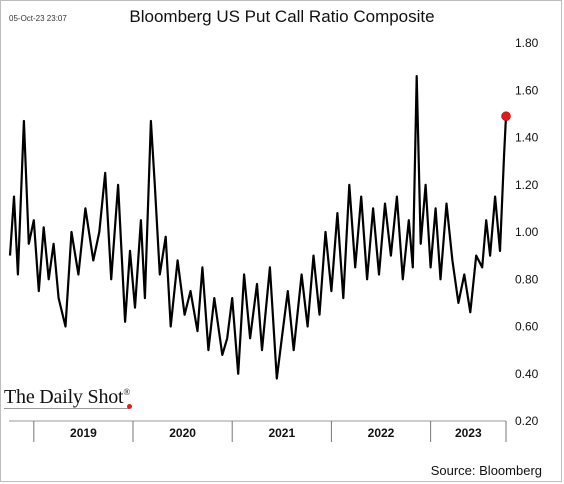  What do you see at coordinates (527, 421) in the screenshot?
I see `y-tick-label: 0.20` at bounding box center [527, 421].